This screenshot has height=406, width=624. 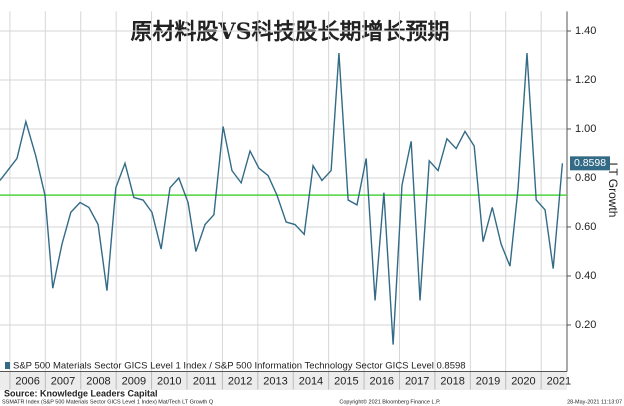 What do you see at coordinates (98, 381) in the screenshot?
I see `x-tick-label: 2008` at bounding box center [98, 381].